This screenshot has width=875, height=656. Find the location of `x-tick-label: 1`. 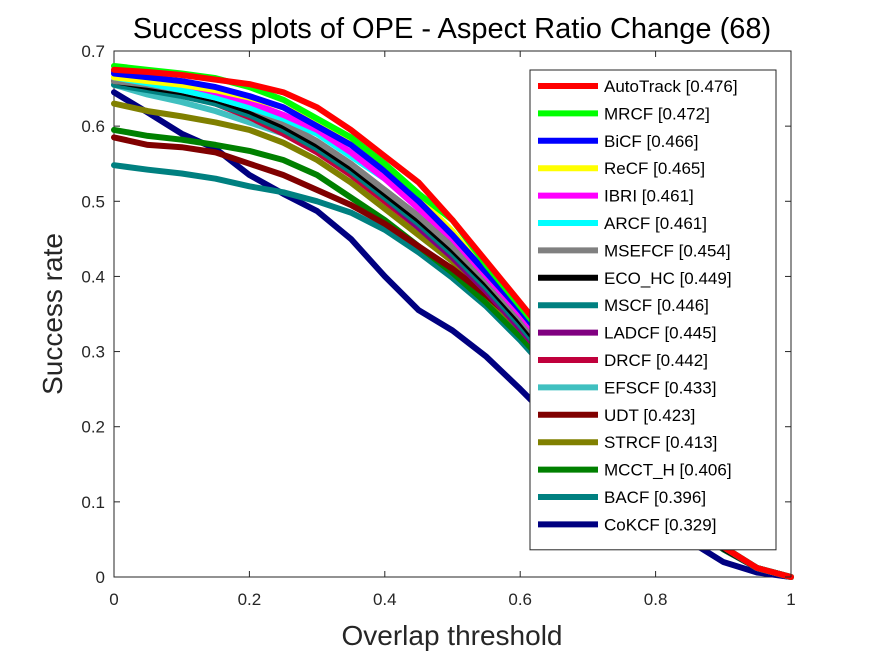

x-tick-label: 1 is located at coordinates (790, 599).